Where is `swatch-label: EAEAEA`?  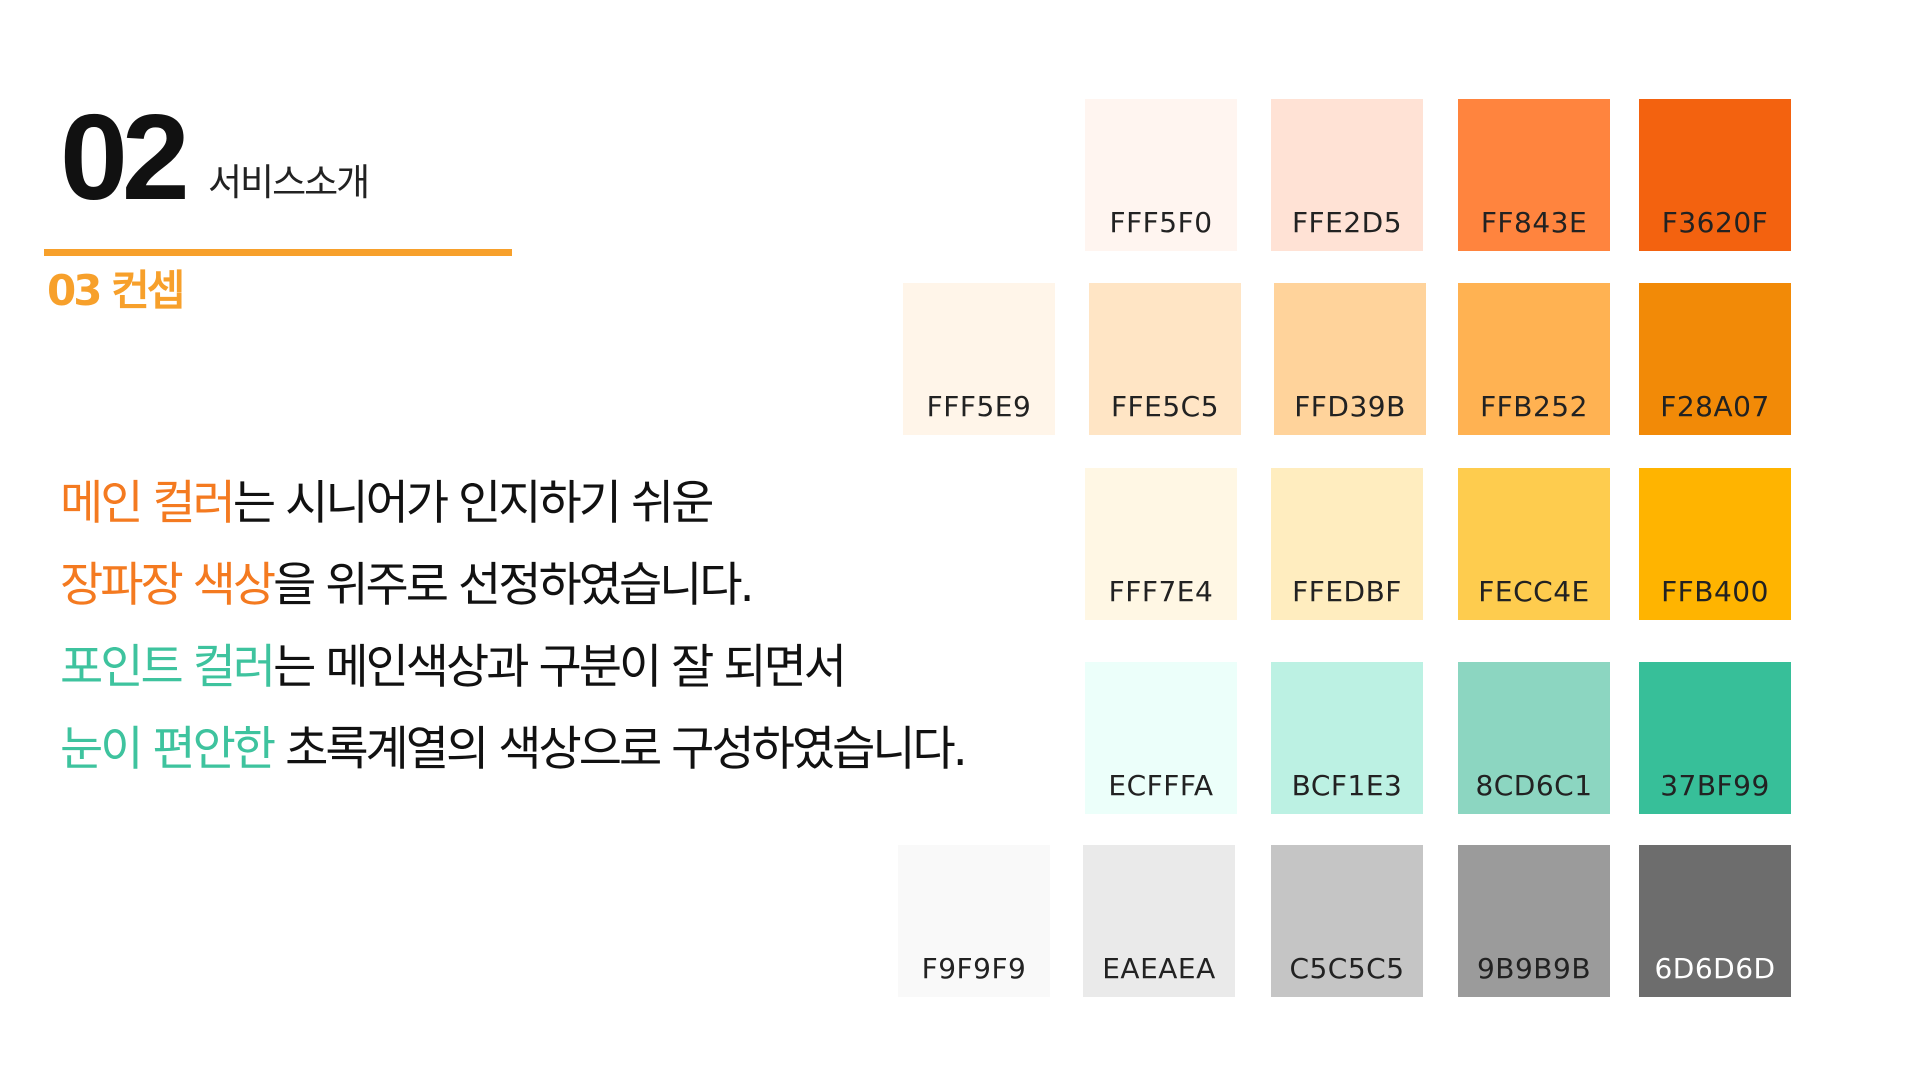 swatch-label: EAEAEA is located at coordinates (1159, 968).